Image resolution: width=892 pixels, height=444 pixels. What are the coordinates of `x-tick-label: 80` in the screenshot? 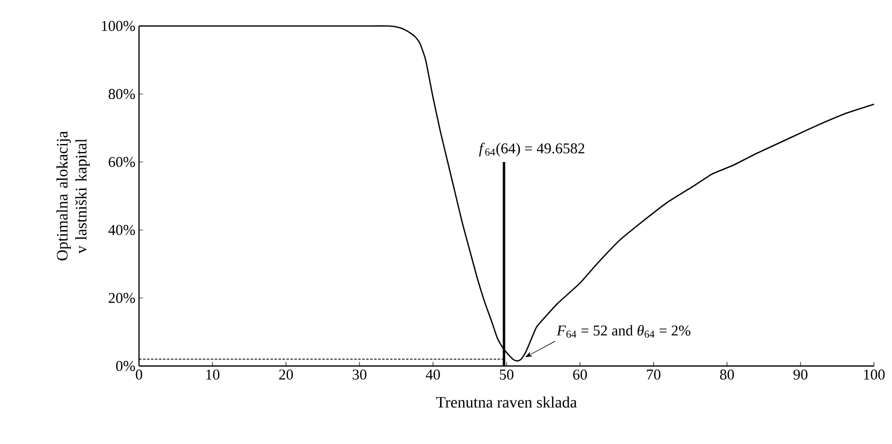 It's located at (727, 375).